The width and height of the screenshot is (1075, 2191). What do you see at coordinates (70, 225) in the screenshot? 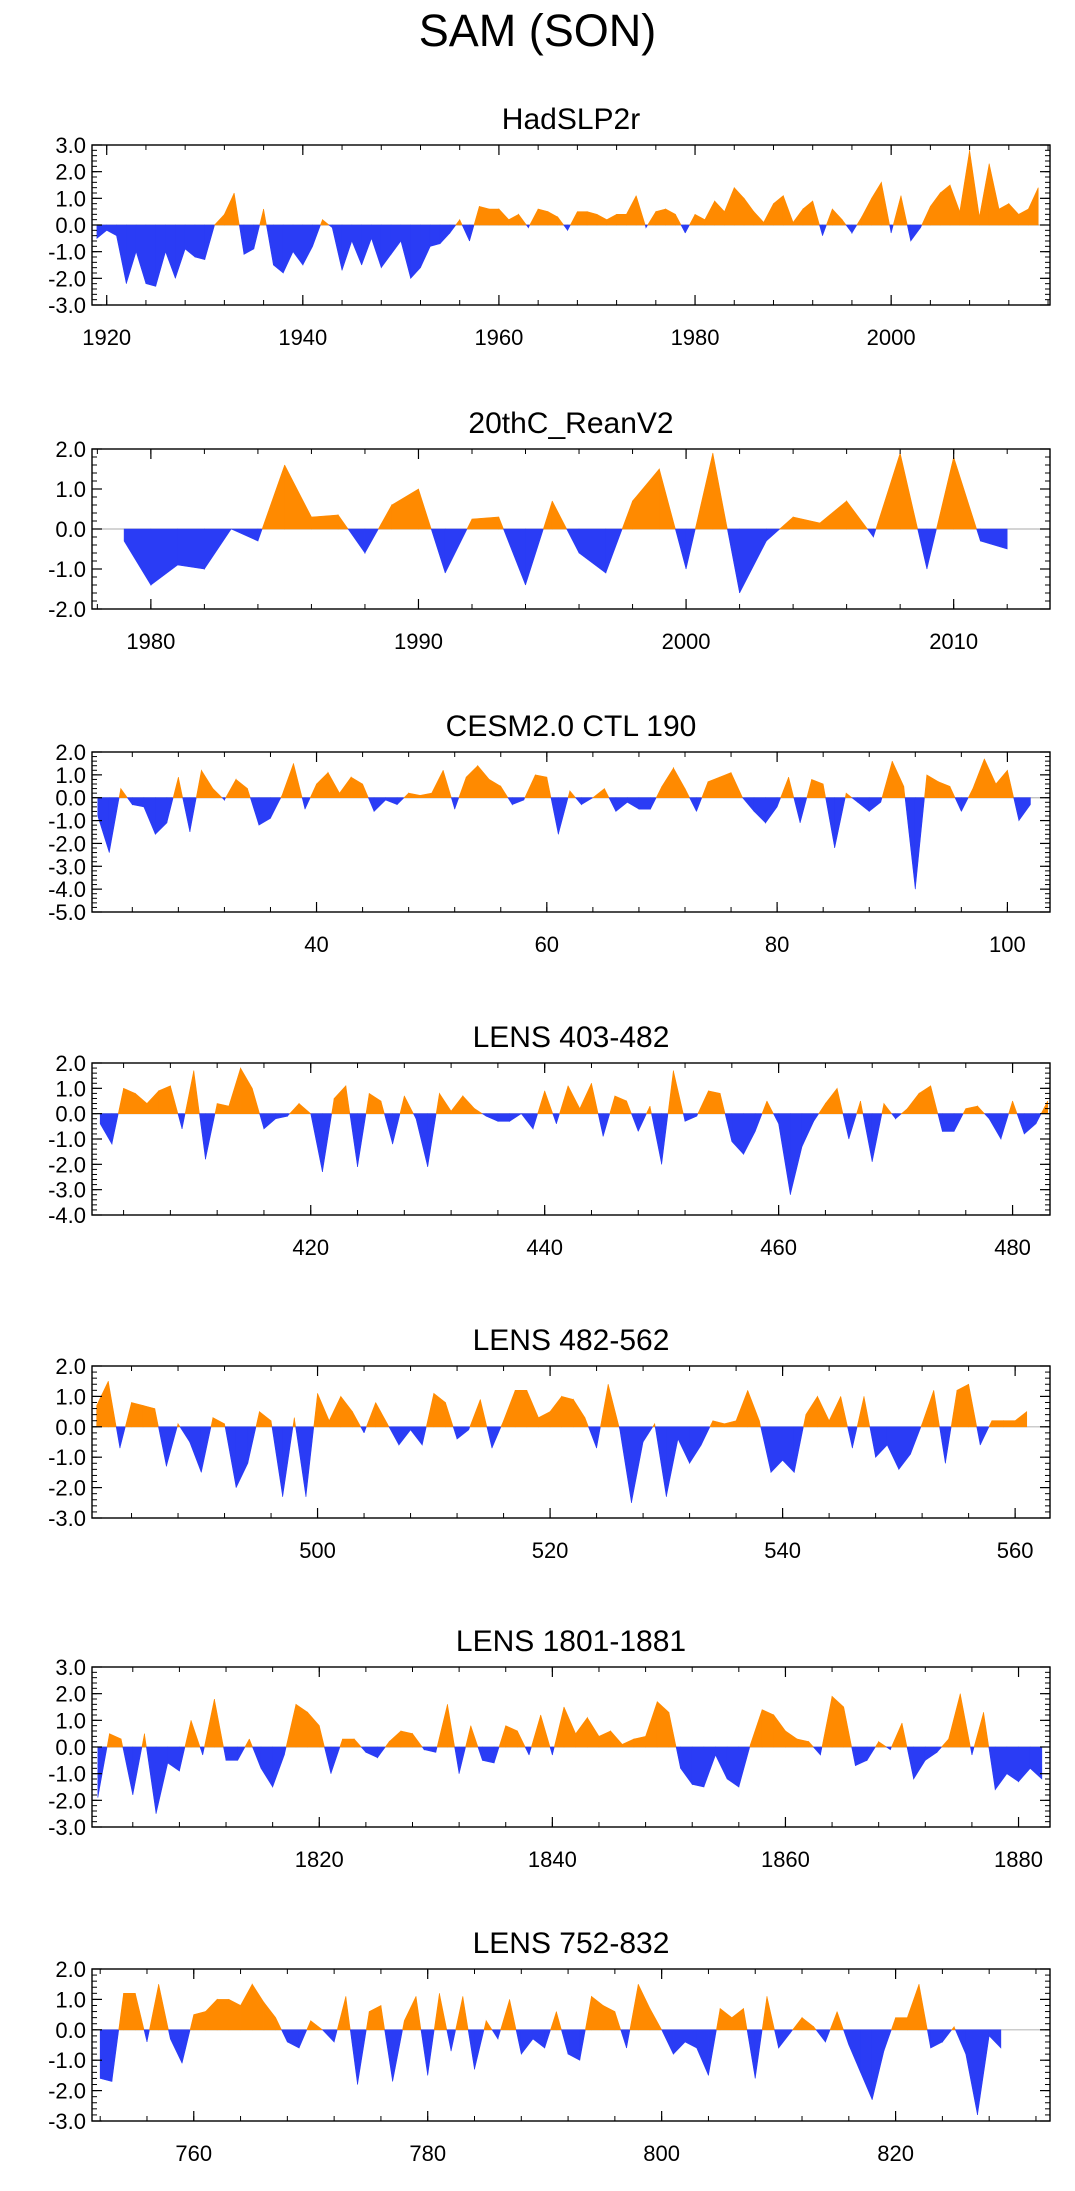
I see `y-tick-label: 0.0` at bounding box center [70, 225].